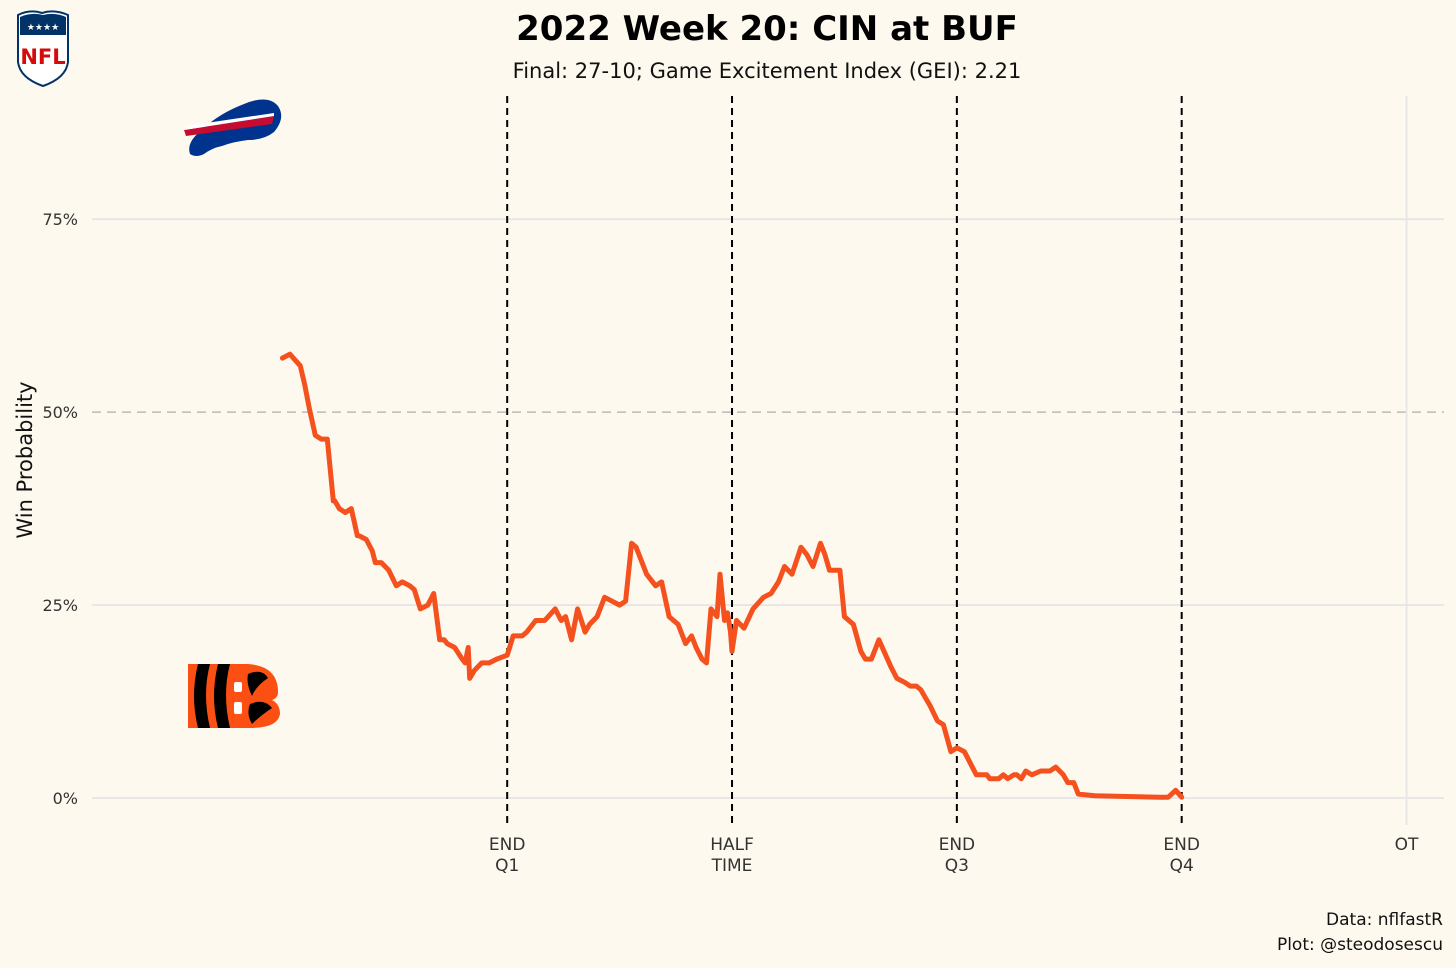 This screenshot has height=968, width=1456. What do you see at coordinates (60, 219) in the screenshot?
I see `y-tick-label: 75%` at bounding box center [60, 219].